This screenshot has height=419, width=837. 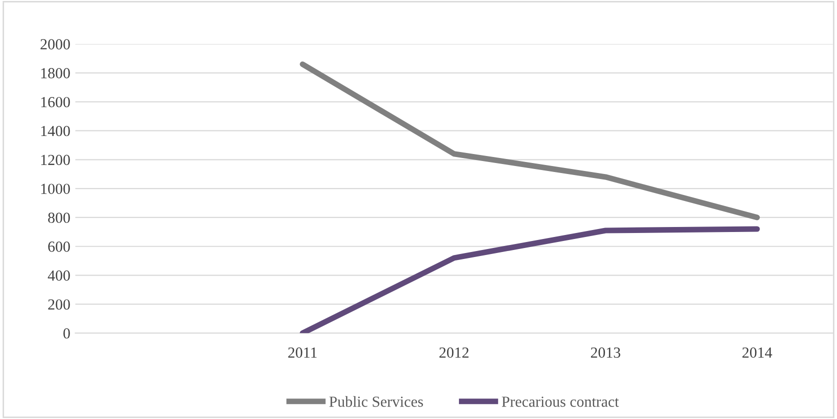 I want to click on y-tick-label: 1600, so click(x=55, y=102).